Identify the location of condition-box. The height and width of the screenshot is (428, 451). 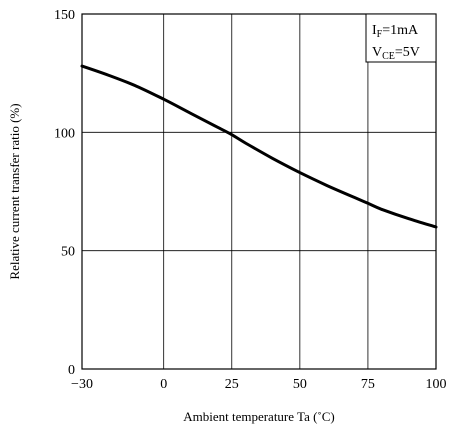
(401, 38).